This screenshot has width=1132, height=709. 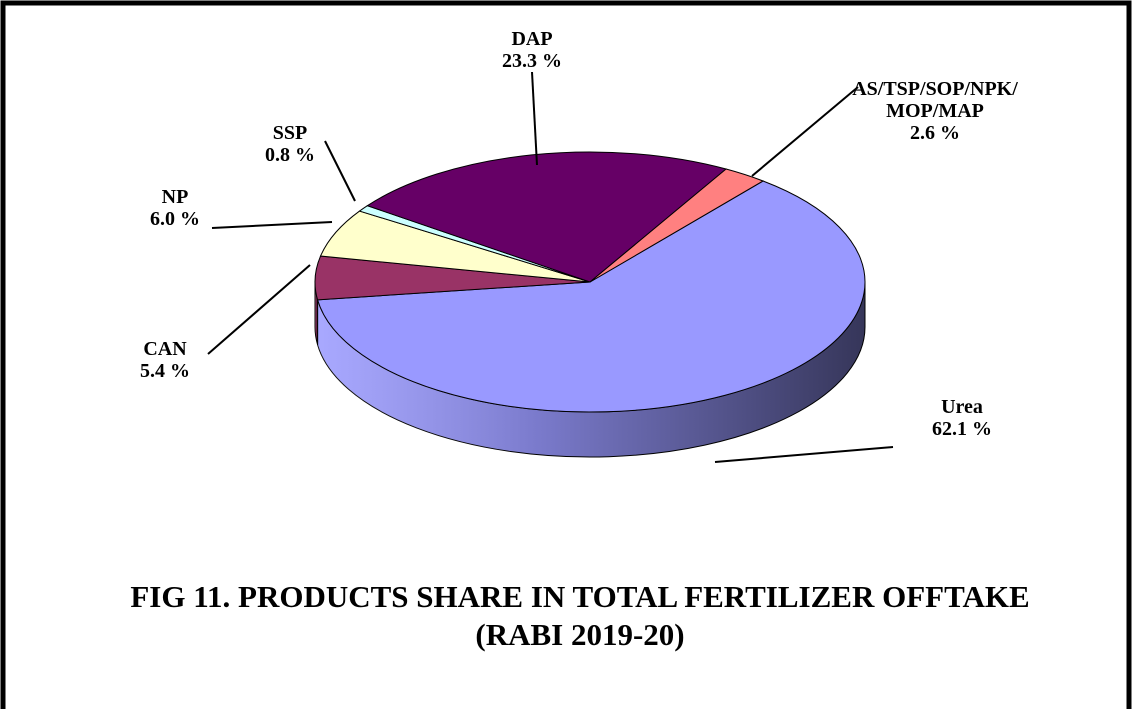 What do you see at coordinates (962, 429) in the screenshot?
I see `slice-value: 62.1 %` at bounding box center [962, 429].